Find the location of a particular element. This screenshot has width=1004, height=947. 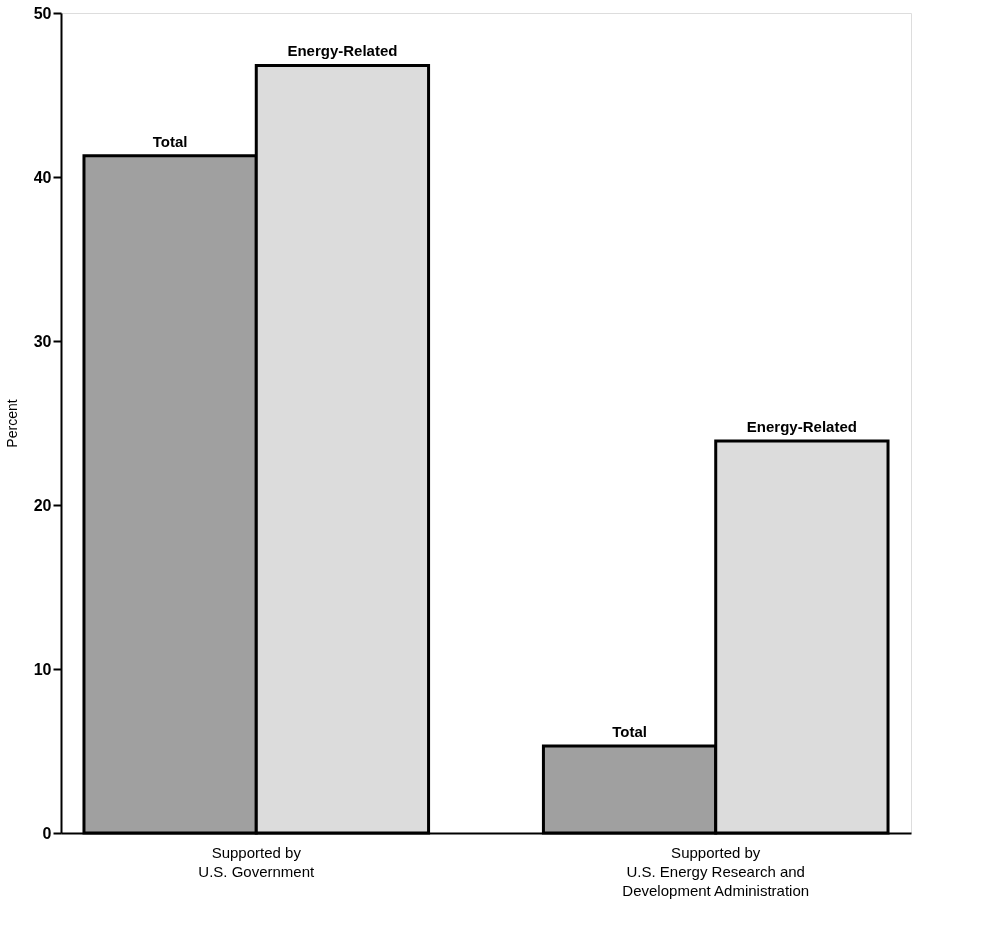

series-label: Total is located at coordinates (170, 141).